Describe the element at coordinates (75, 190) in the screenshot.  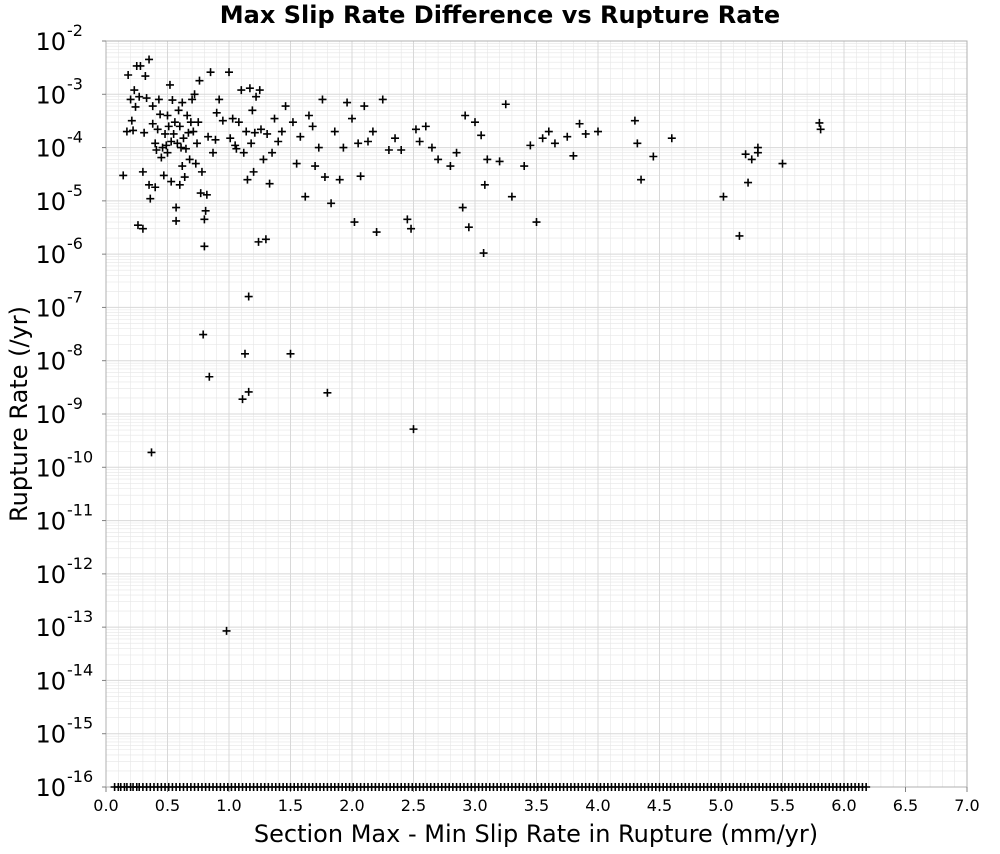
I see `y-tick-label-exponent: -5` at that location.